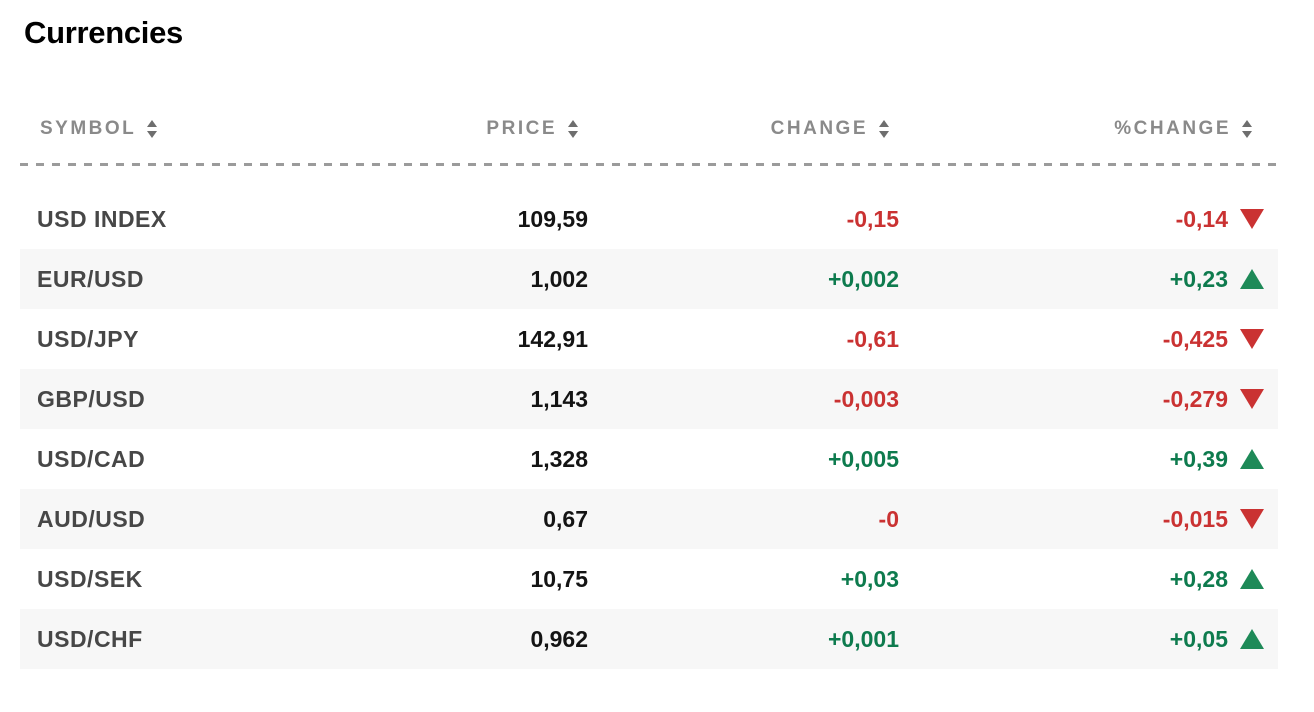  What do you see at coordinates (863, 458) in the screenshot?
I see `change-cell: +0,005` at bounding box center [863, 458].